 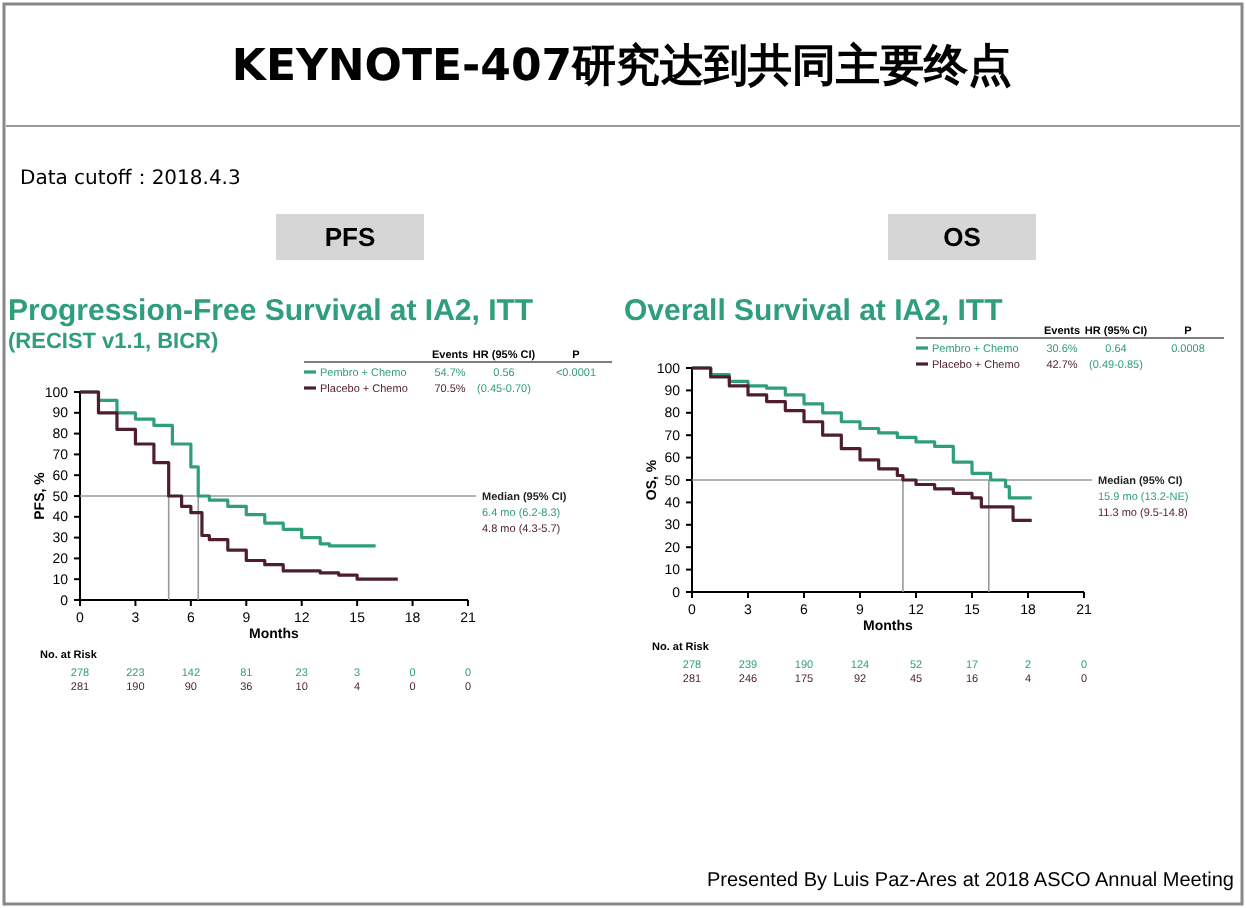 What do you see at coordinates (271, 311) in the screenshot?
I see `chart-title: Progression-Free Survival at IA2, ITT` at bounding box center [271, 311].